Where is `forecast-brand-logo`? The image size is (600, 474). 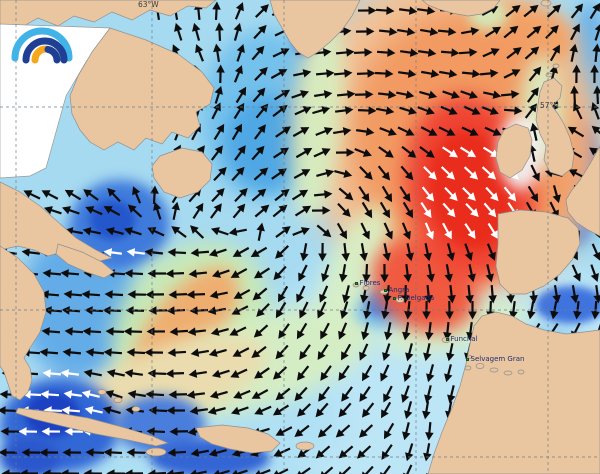 forecast-brand-logo is located at coordinates (42, 45).